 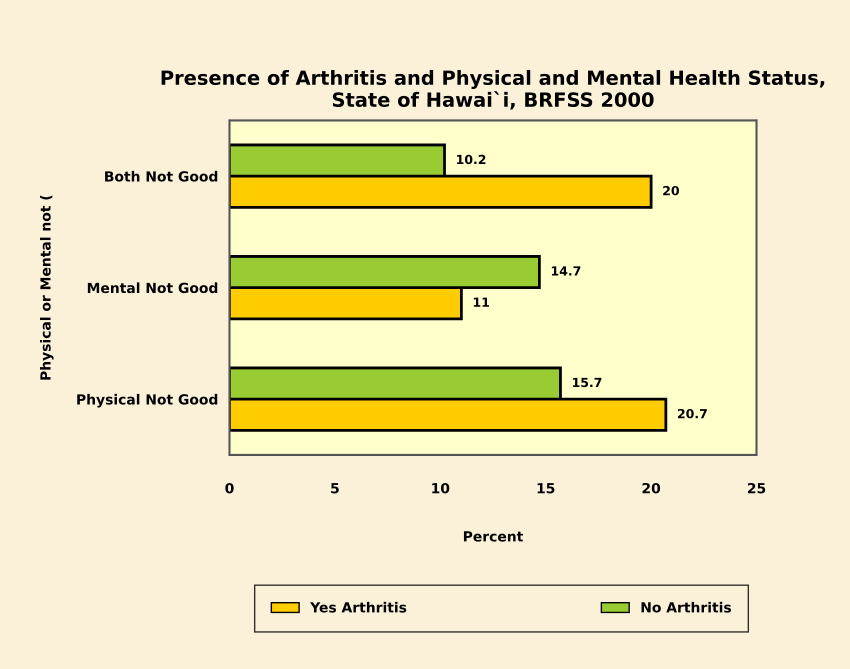 I want to click on data-label: 10.2, so click(x=471, y=159).